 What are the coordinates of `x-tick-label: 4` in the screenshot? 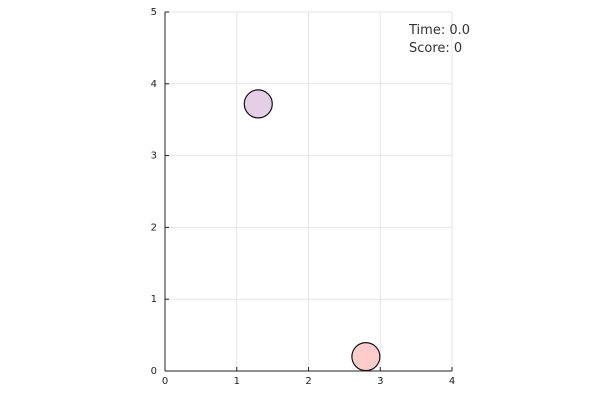 It's located at (452, 381).